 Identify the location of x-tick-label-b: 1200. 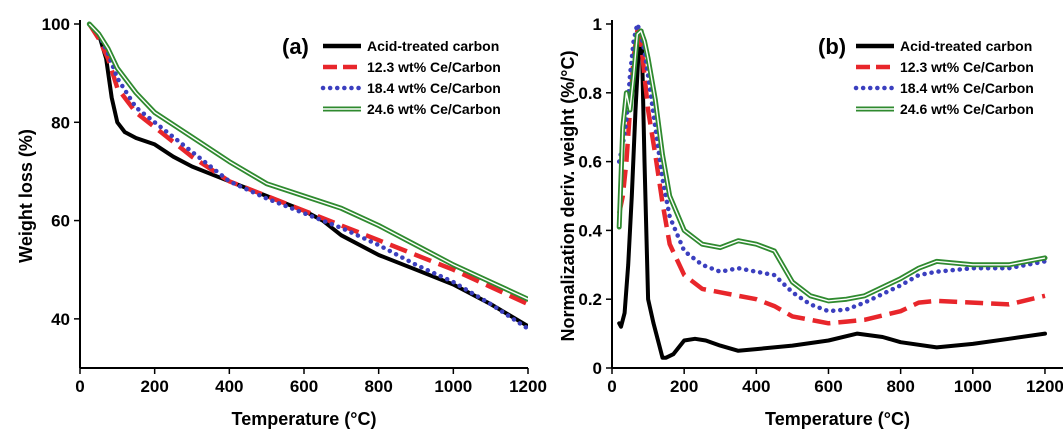
(1044, 386).